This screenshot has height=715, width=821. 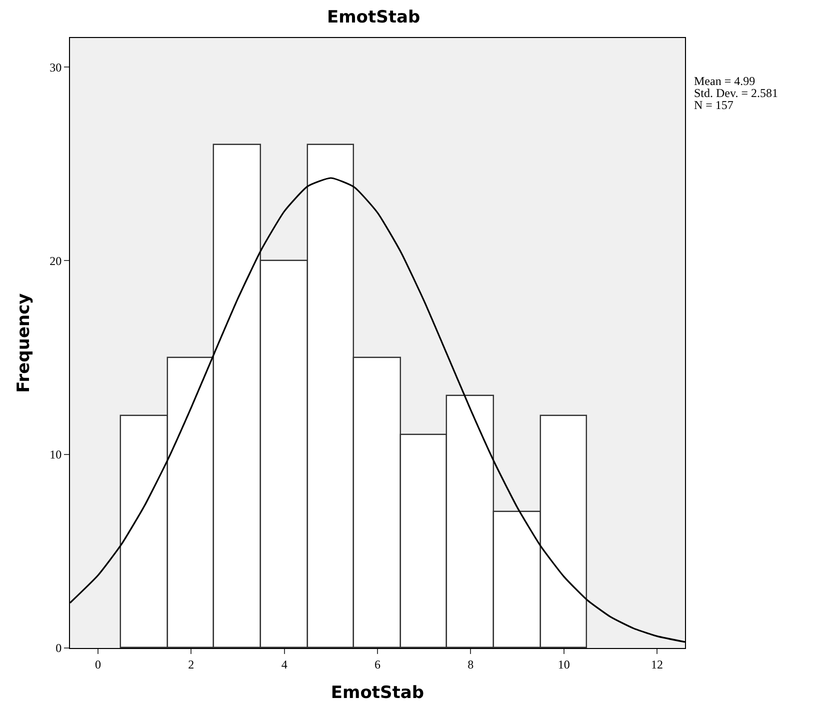 What do you see at coordinates (56, 261) in the screenshot?
I see `y-tick-label: 20` at bounding box center [56, 261].